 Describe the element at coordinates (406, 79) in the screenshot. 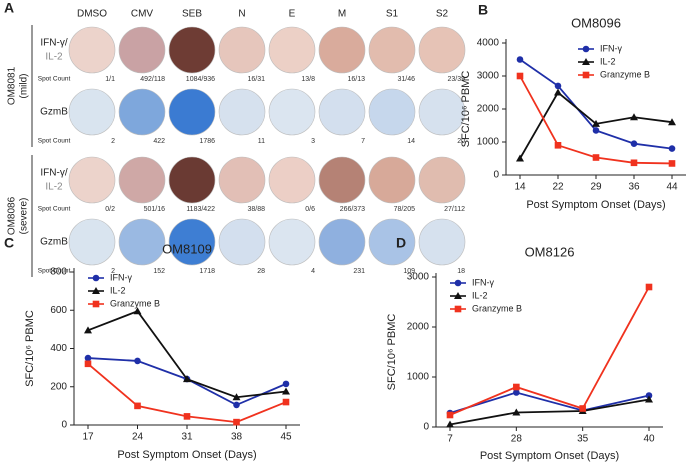

I see `spot-count: 31/46` at that location.